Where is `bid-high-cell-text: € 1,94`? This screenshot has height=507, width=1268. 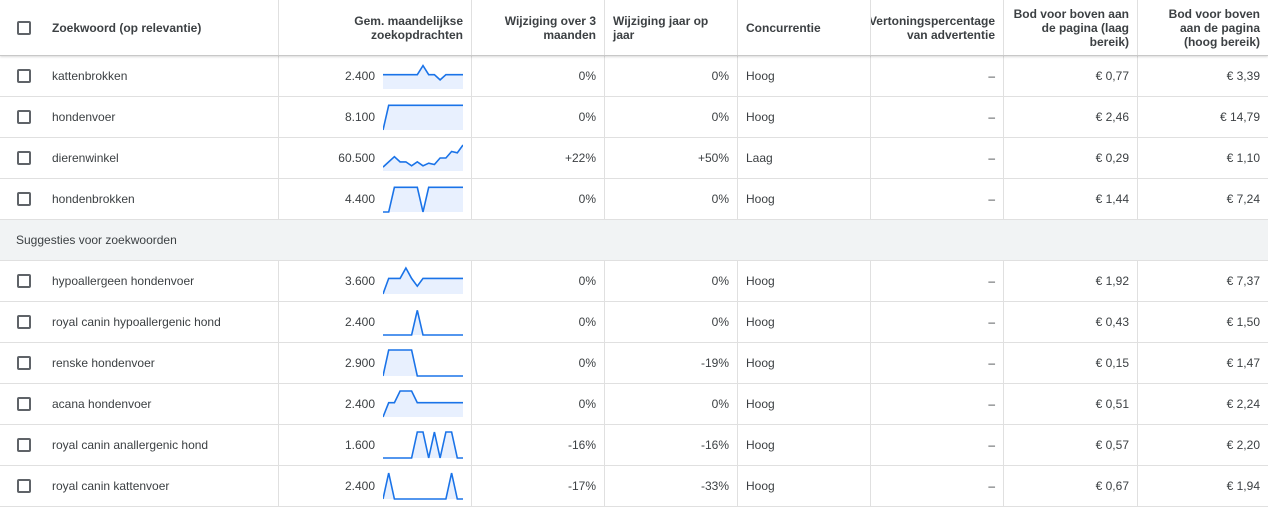 bid-high-cell-text: € 1,94 is located at coordinates (1243, 486).